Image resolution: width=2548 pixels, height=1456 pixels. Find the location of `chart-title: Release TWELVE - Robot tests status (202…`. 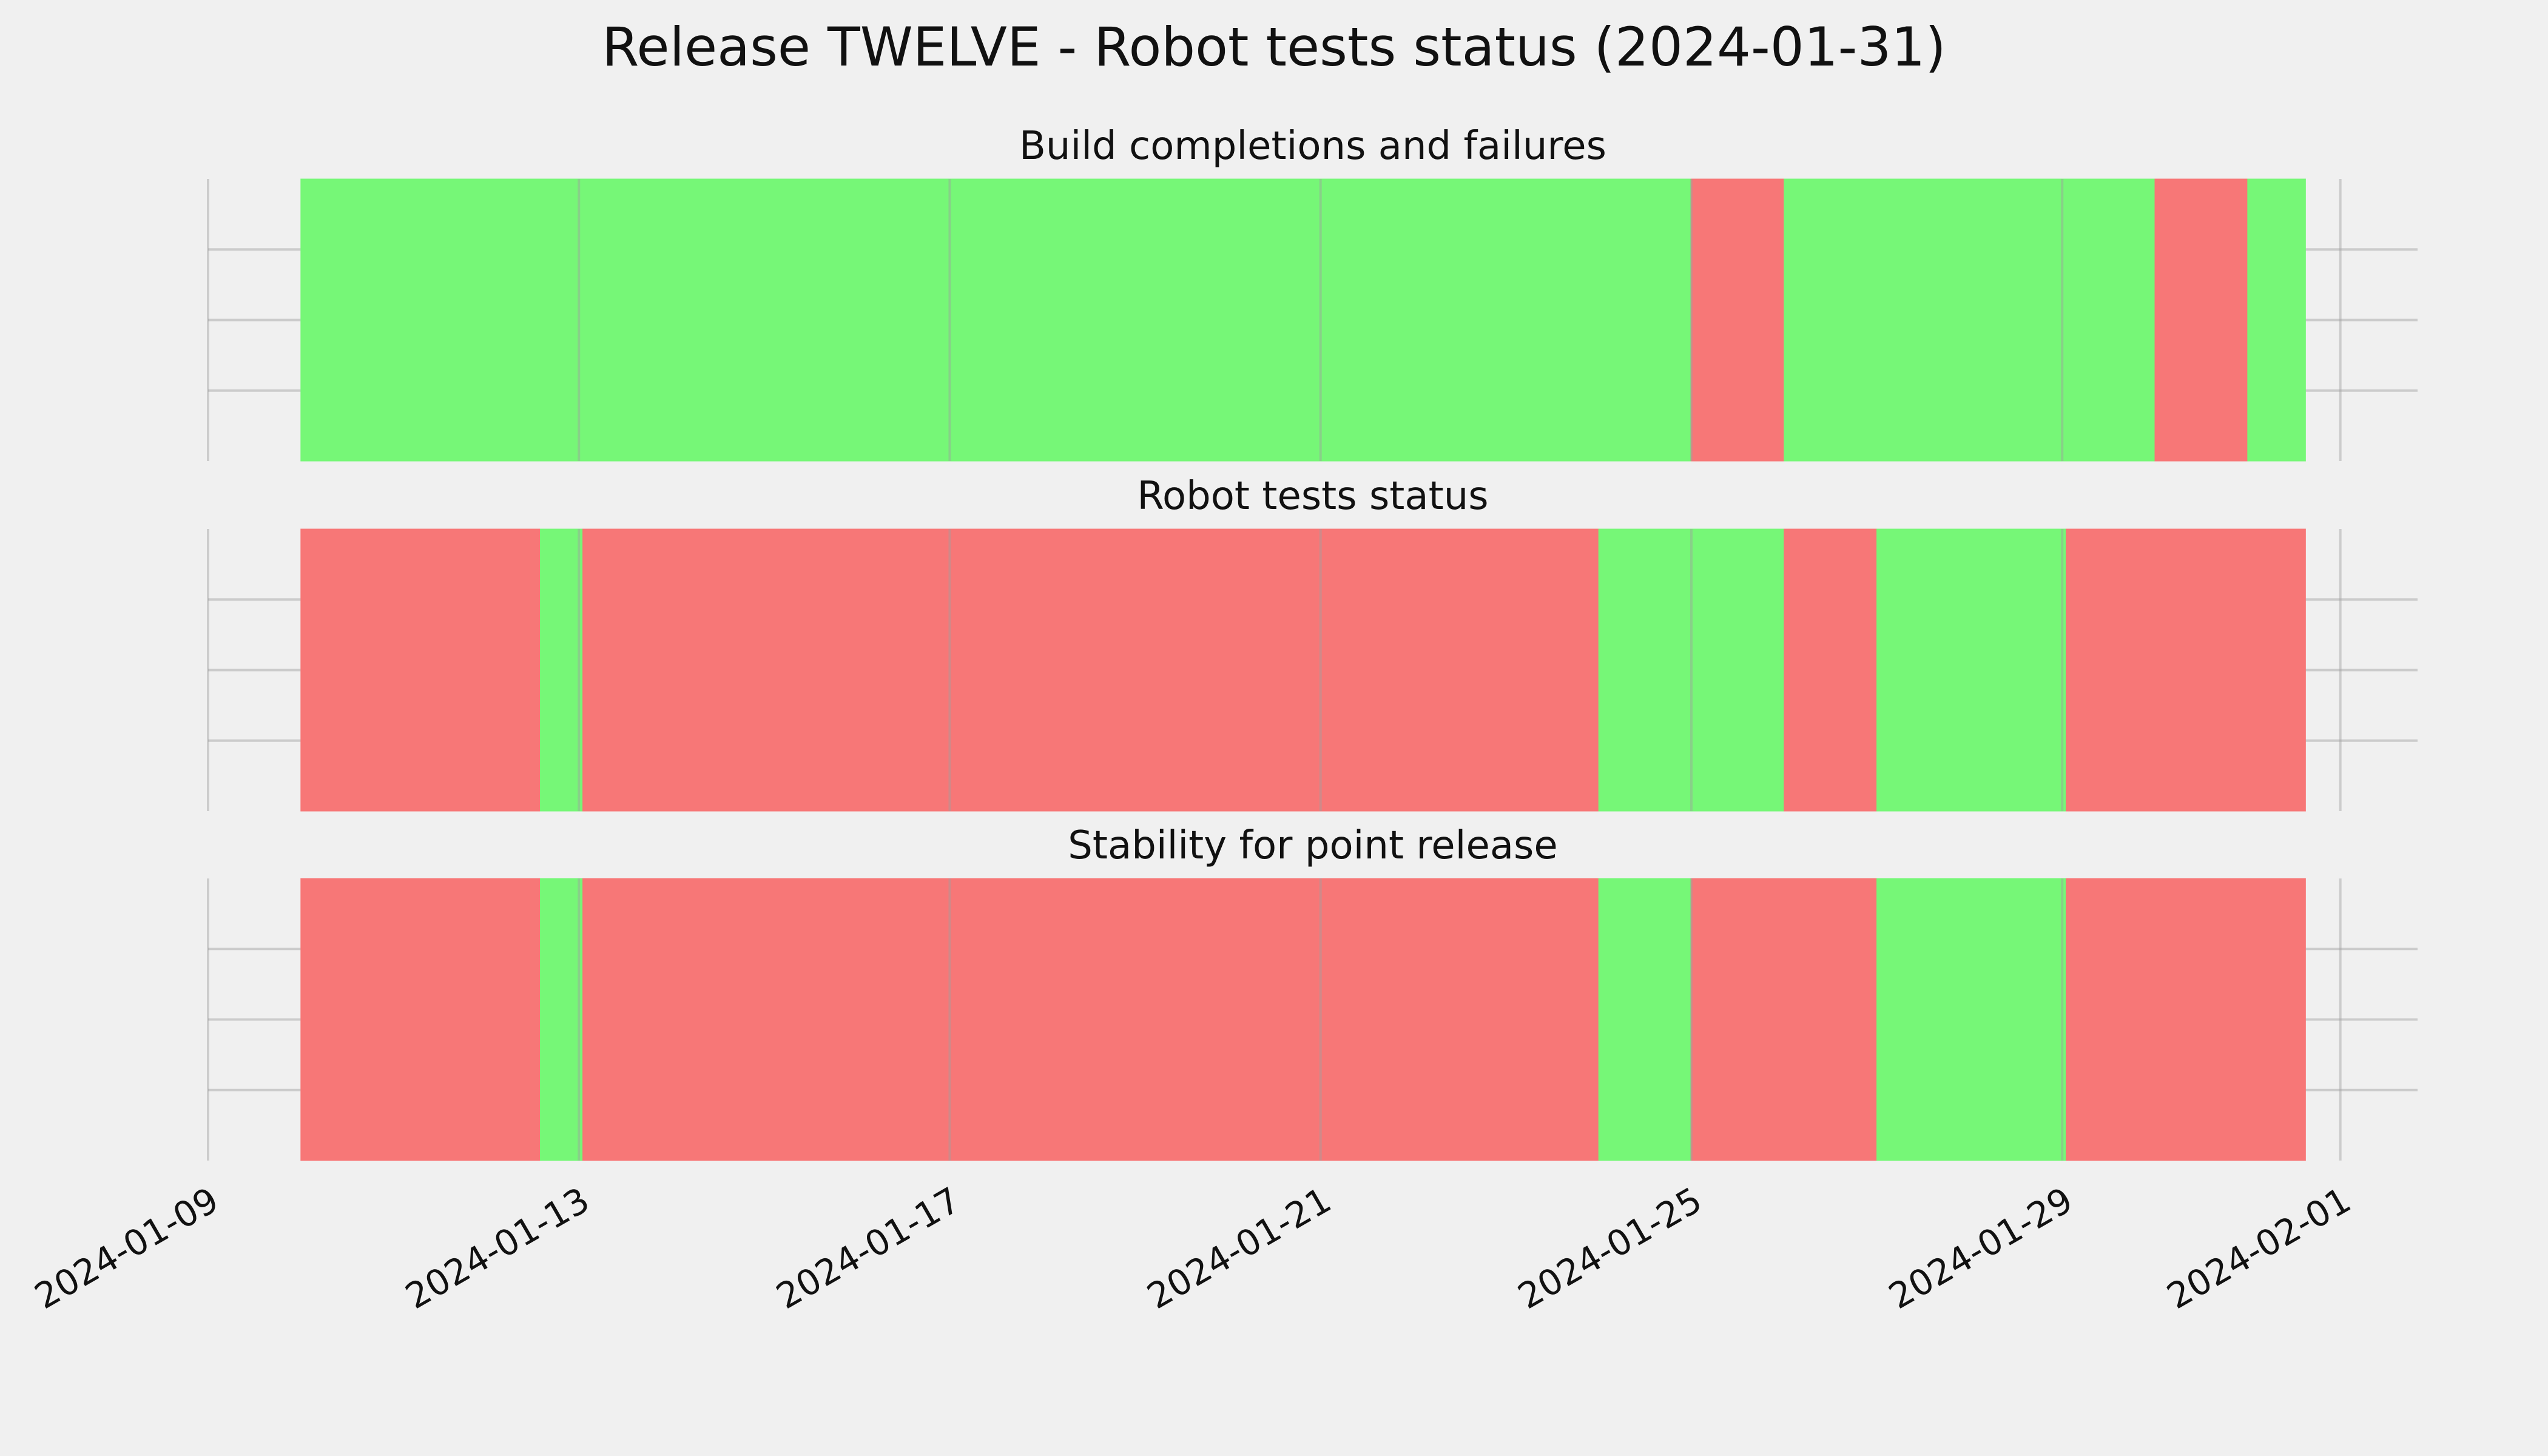

chart-title: Release TWELVE - Robot tests status (202… is located at coordinates (1274, 47).